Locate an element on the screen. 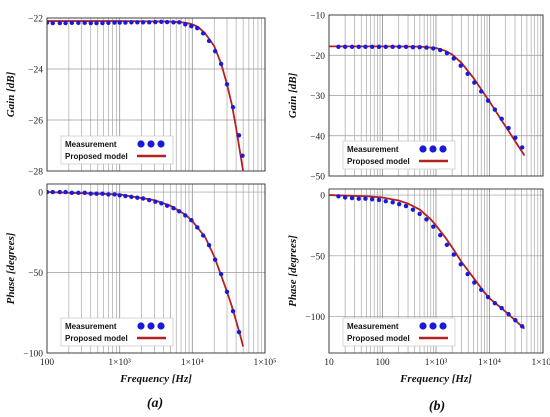 The width and height of the screenshot is (550, 417). series-group is located at coordinates (427, 262).